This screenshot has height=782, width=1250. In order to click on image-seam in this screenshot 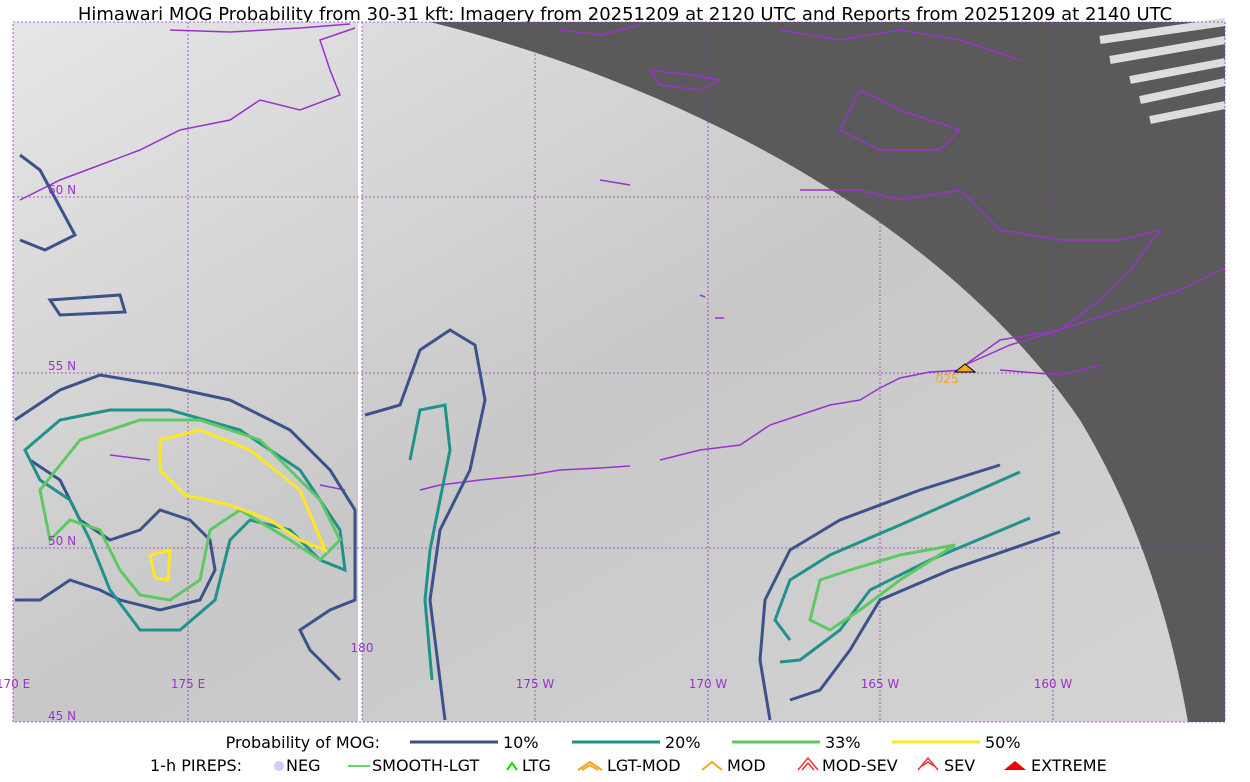, I will do `click(360, 372)`.